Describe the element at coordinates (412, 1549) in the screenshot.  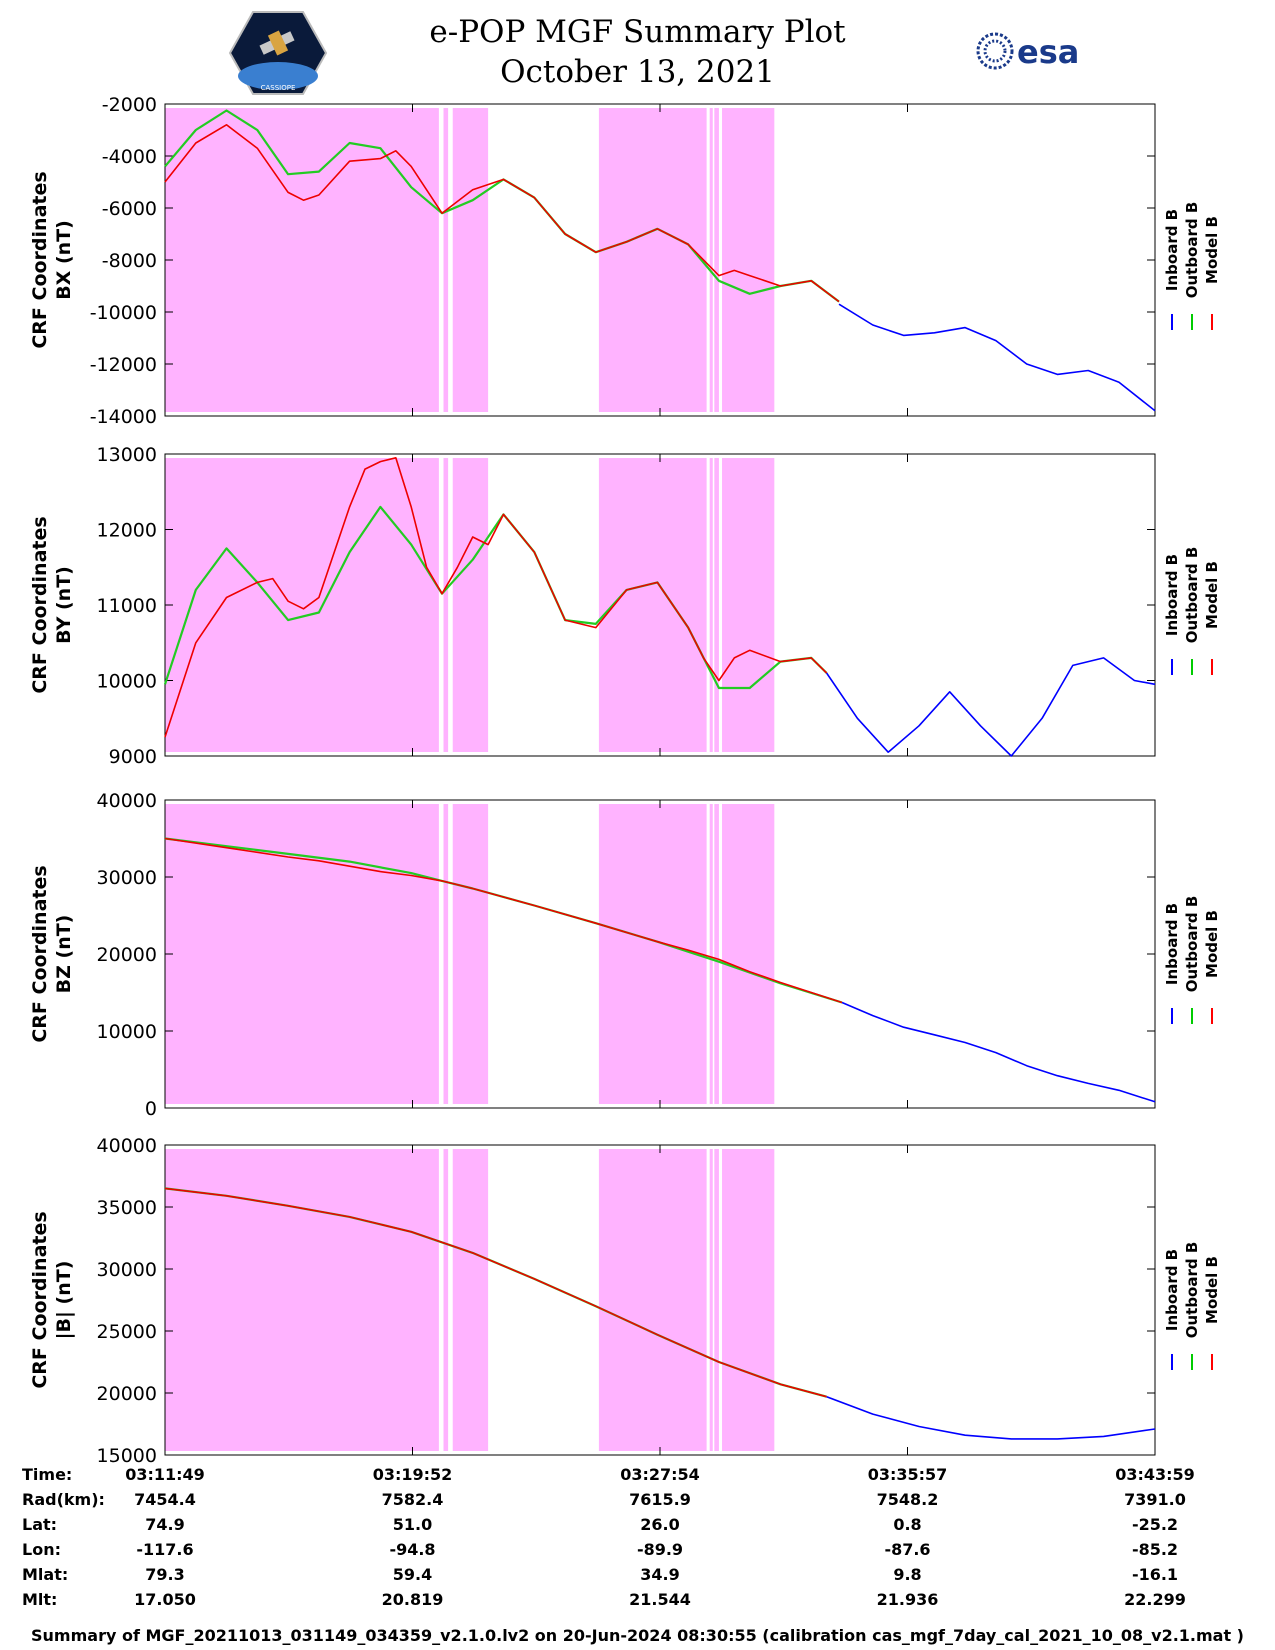
I see `table-cell-3-1: -94.8` at that location.